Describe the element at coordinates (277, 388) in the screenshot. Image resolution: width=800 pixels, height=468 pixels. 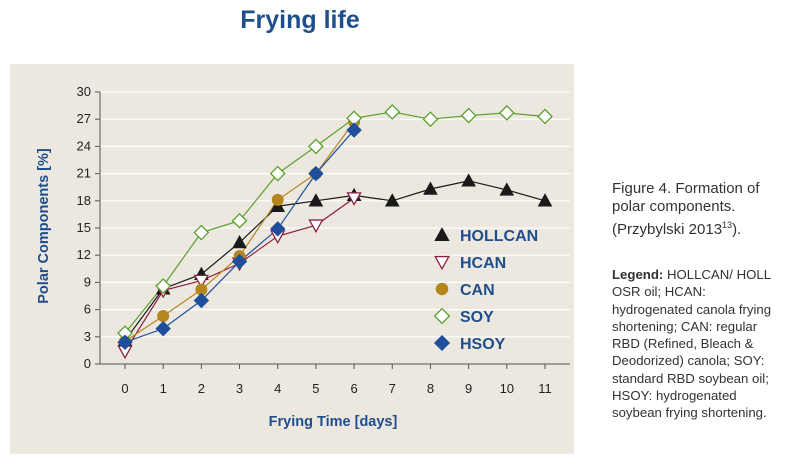
I see `x-tick-label: 4` at that location.